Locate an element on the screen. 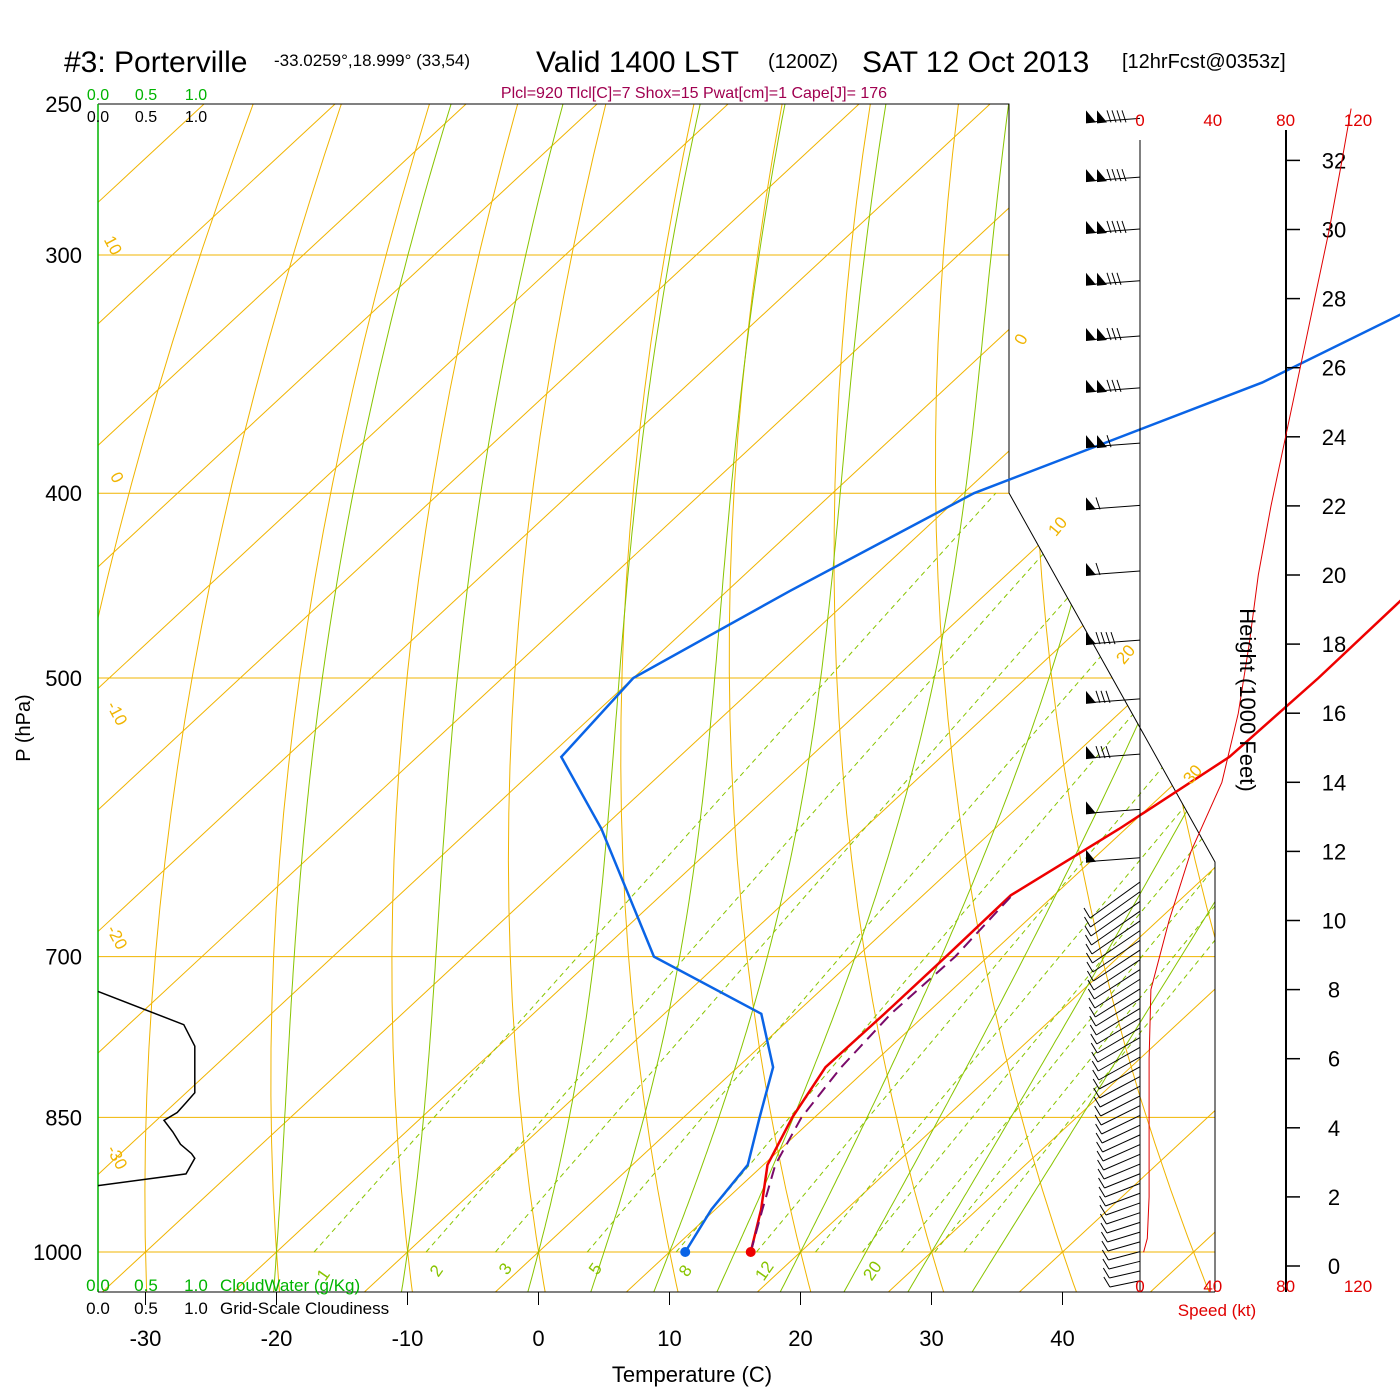 The width and height of the screenshot is (1400, 1400). isotherm-label: 20 is located at coordinates (1125, 654).